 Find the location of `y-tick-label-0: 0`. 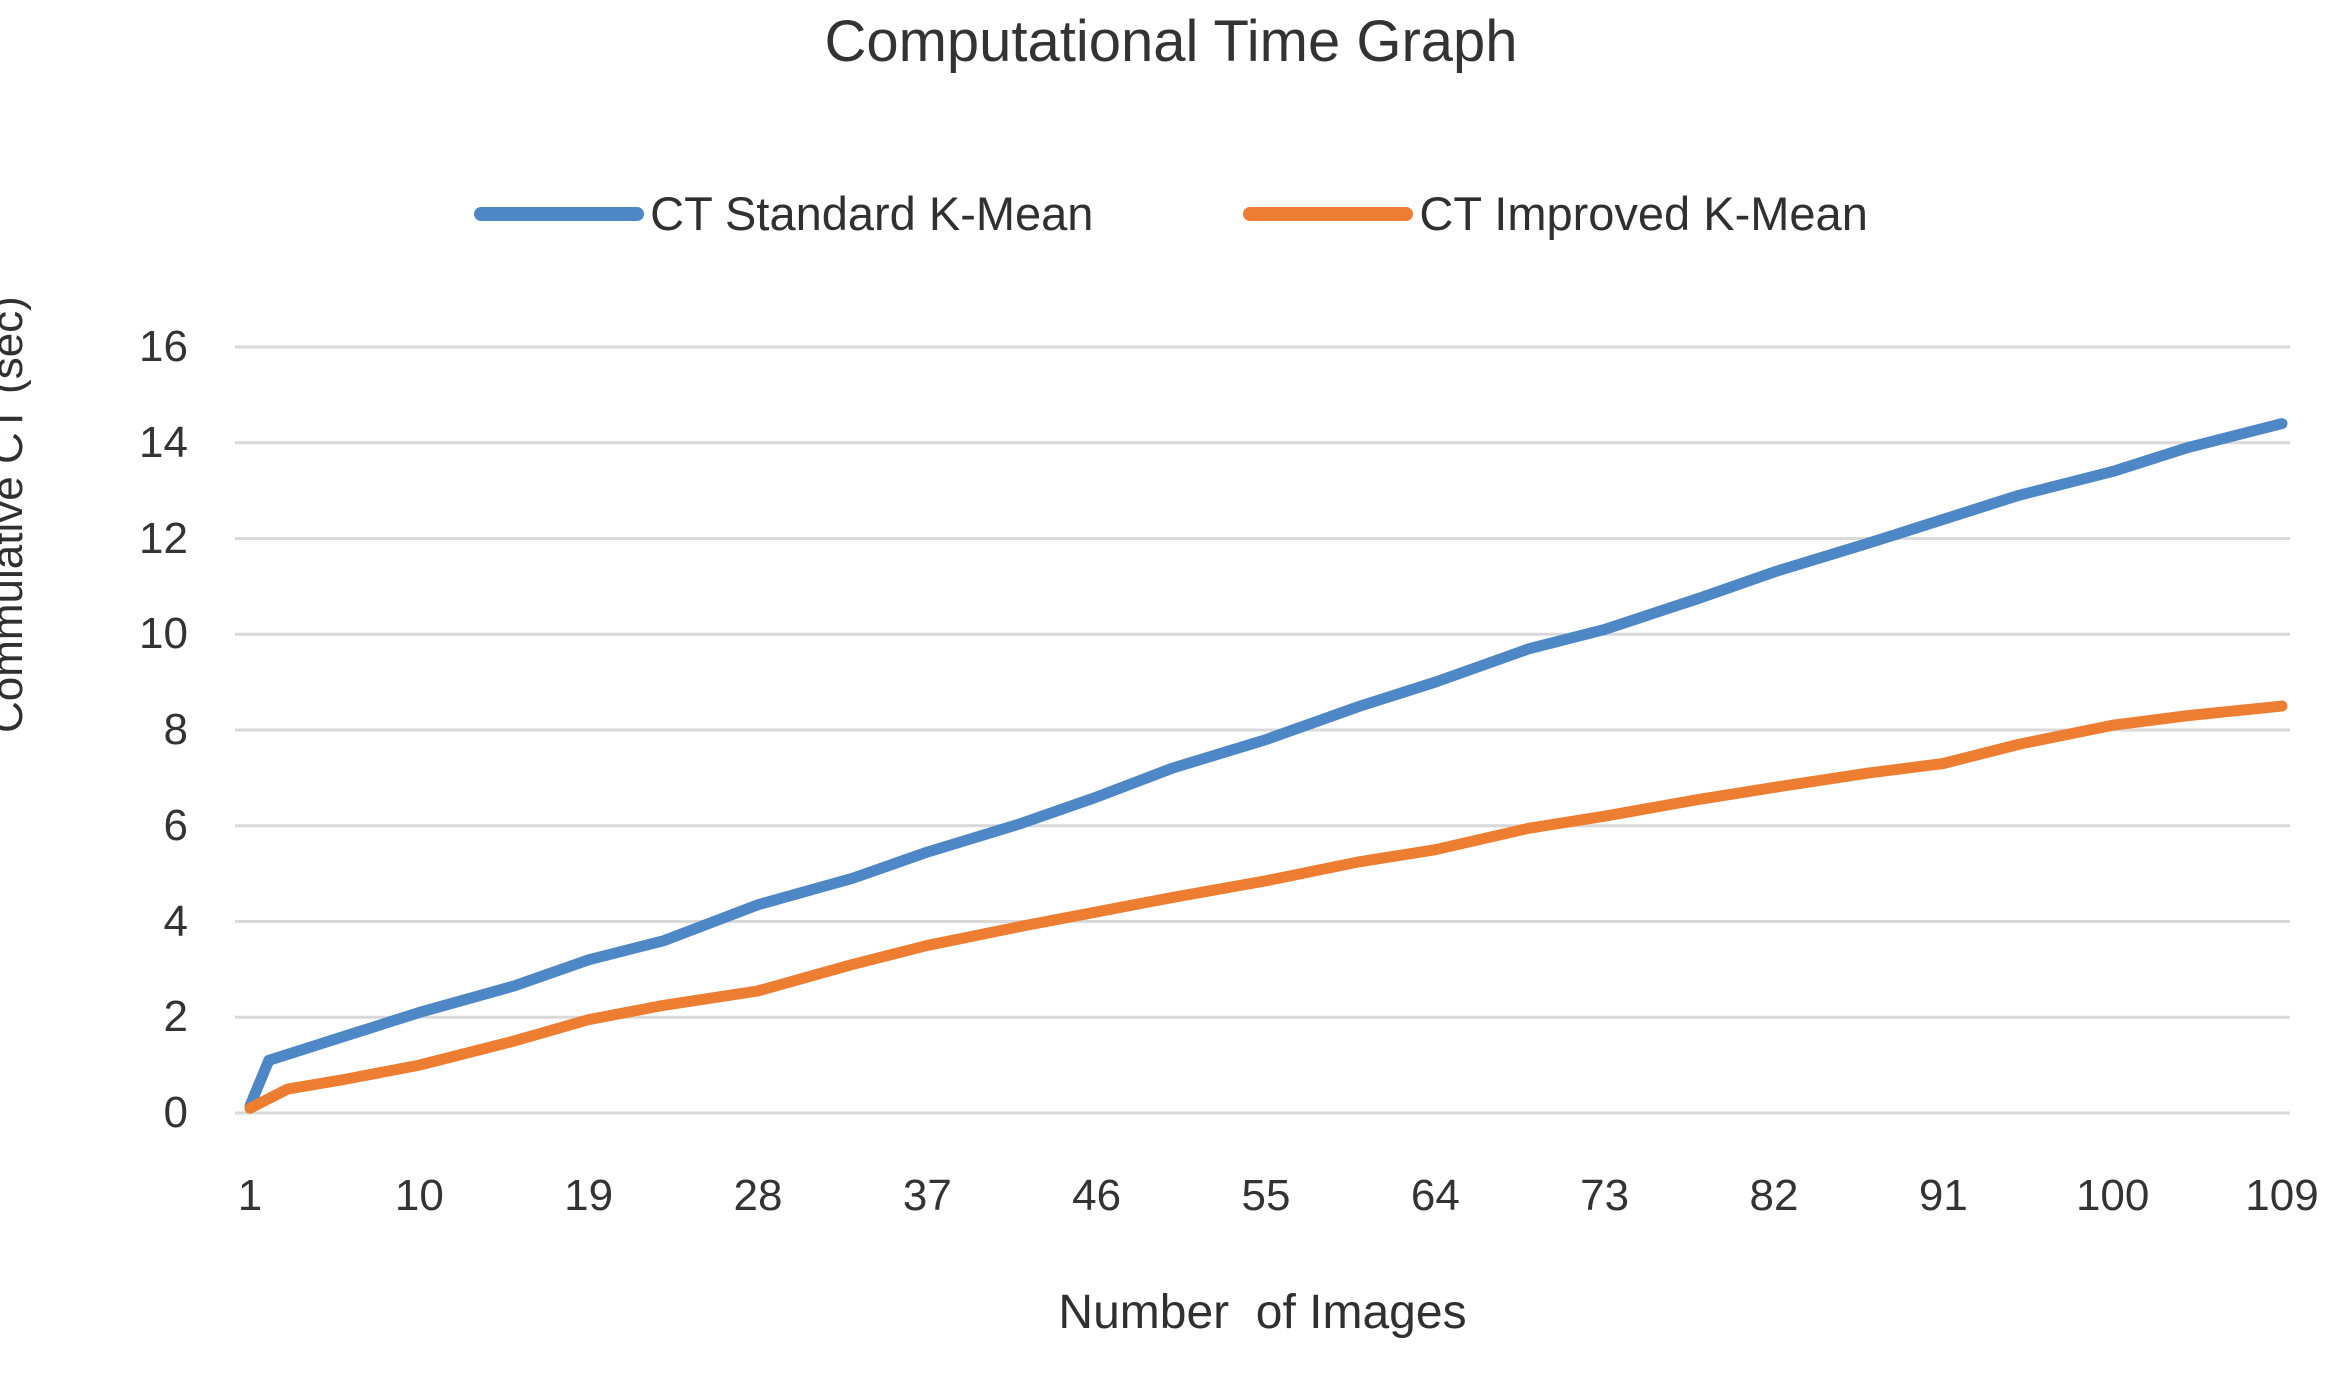

y-tick-label-0: 0 is located at coordinates (175, 1112).